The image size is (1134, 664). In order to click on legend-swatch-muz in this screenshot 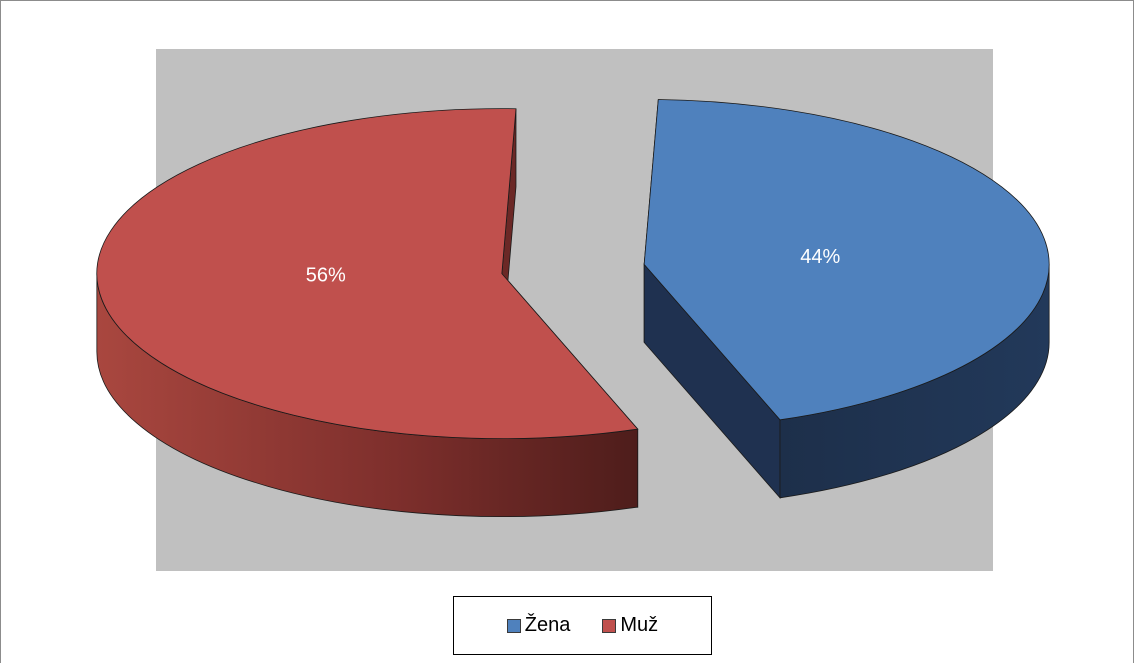, I will do `click(609, 625)`.